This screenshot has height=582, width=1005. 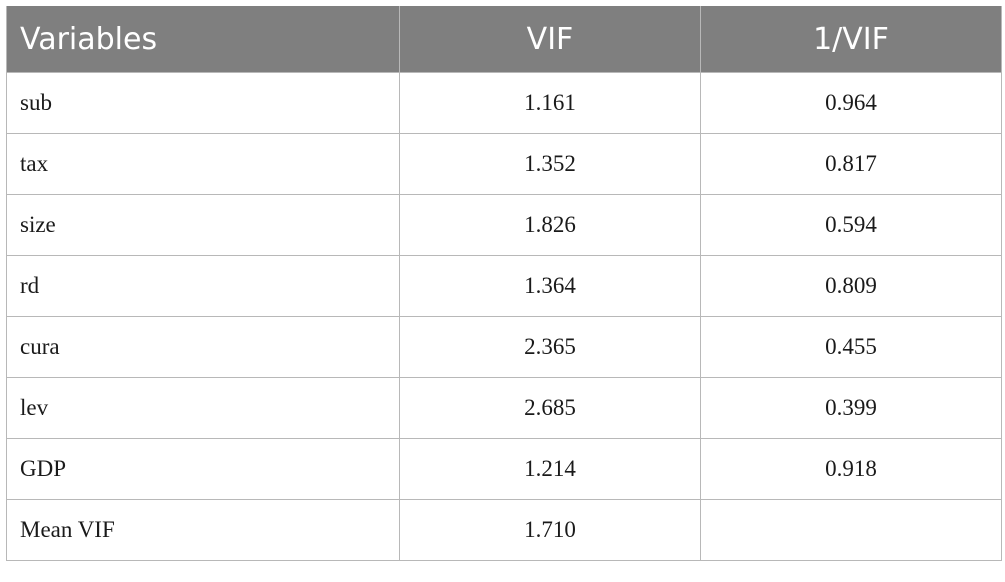 What do you see at coordinates (203, 103) in the screenshot?
I see `variable-cell: sub` at bounding box center [203, 103].